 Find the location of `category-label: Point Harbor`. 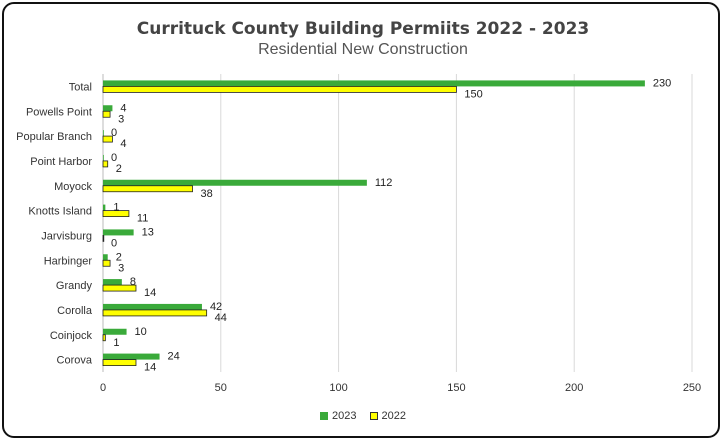

category-label: Point Harbor is located at coordinates (61, 162).